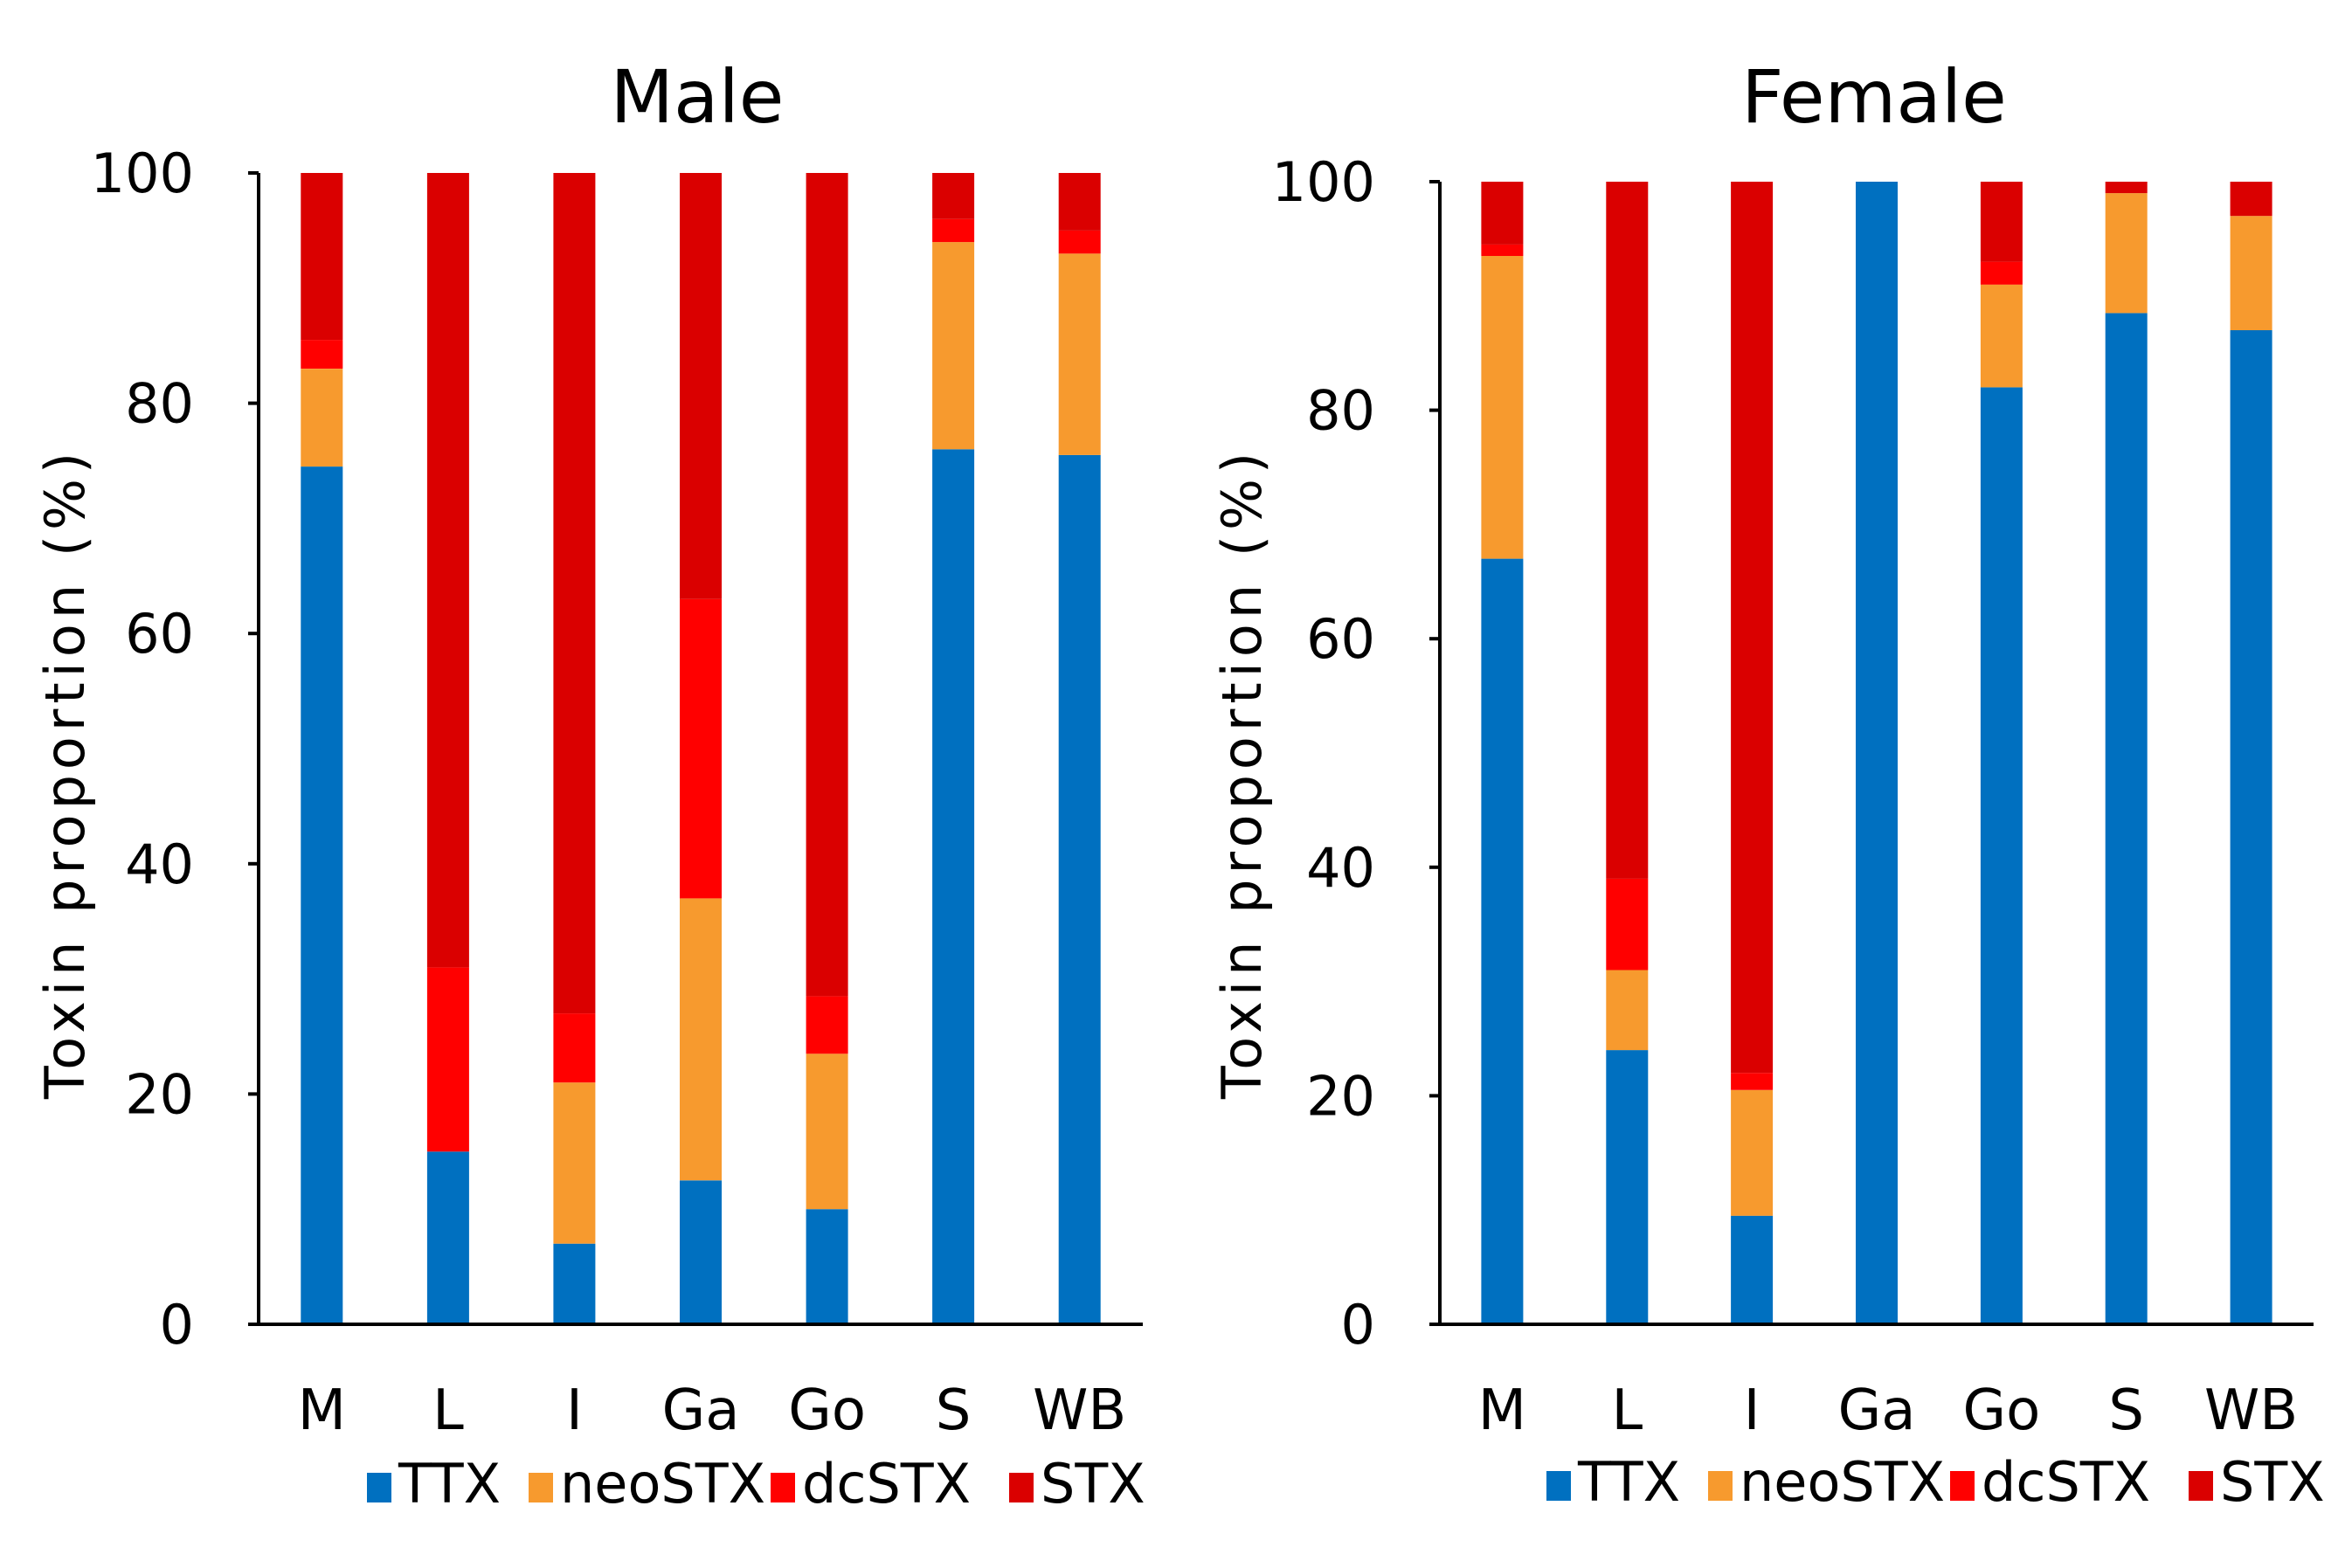  Describe the element at coordinates (1752, 1081) in the screenshot. I see `bar-i-dcstx` at that location.